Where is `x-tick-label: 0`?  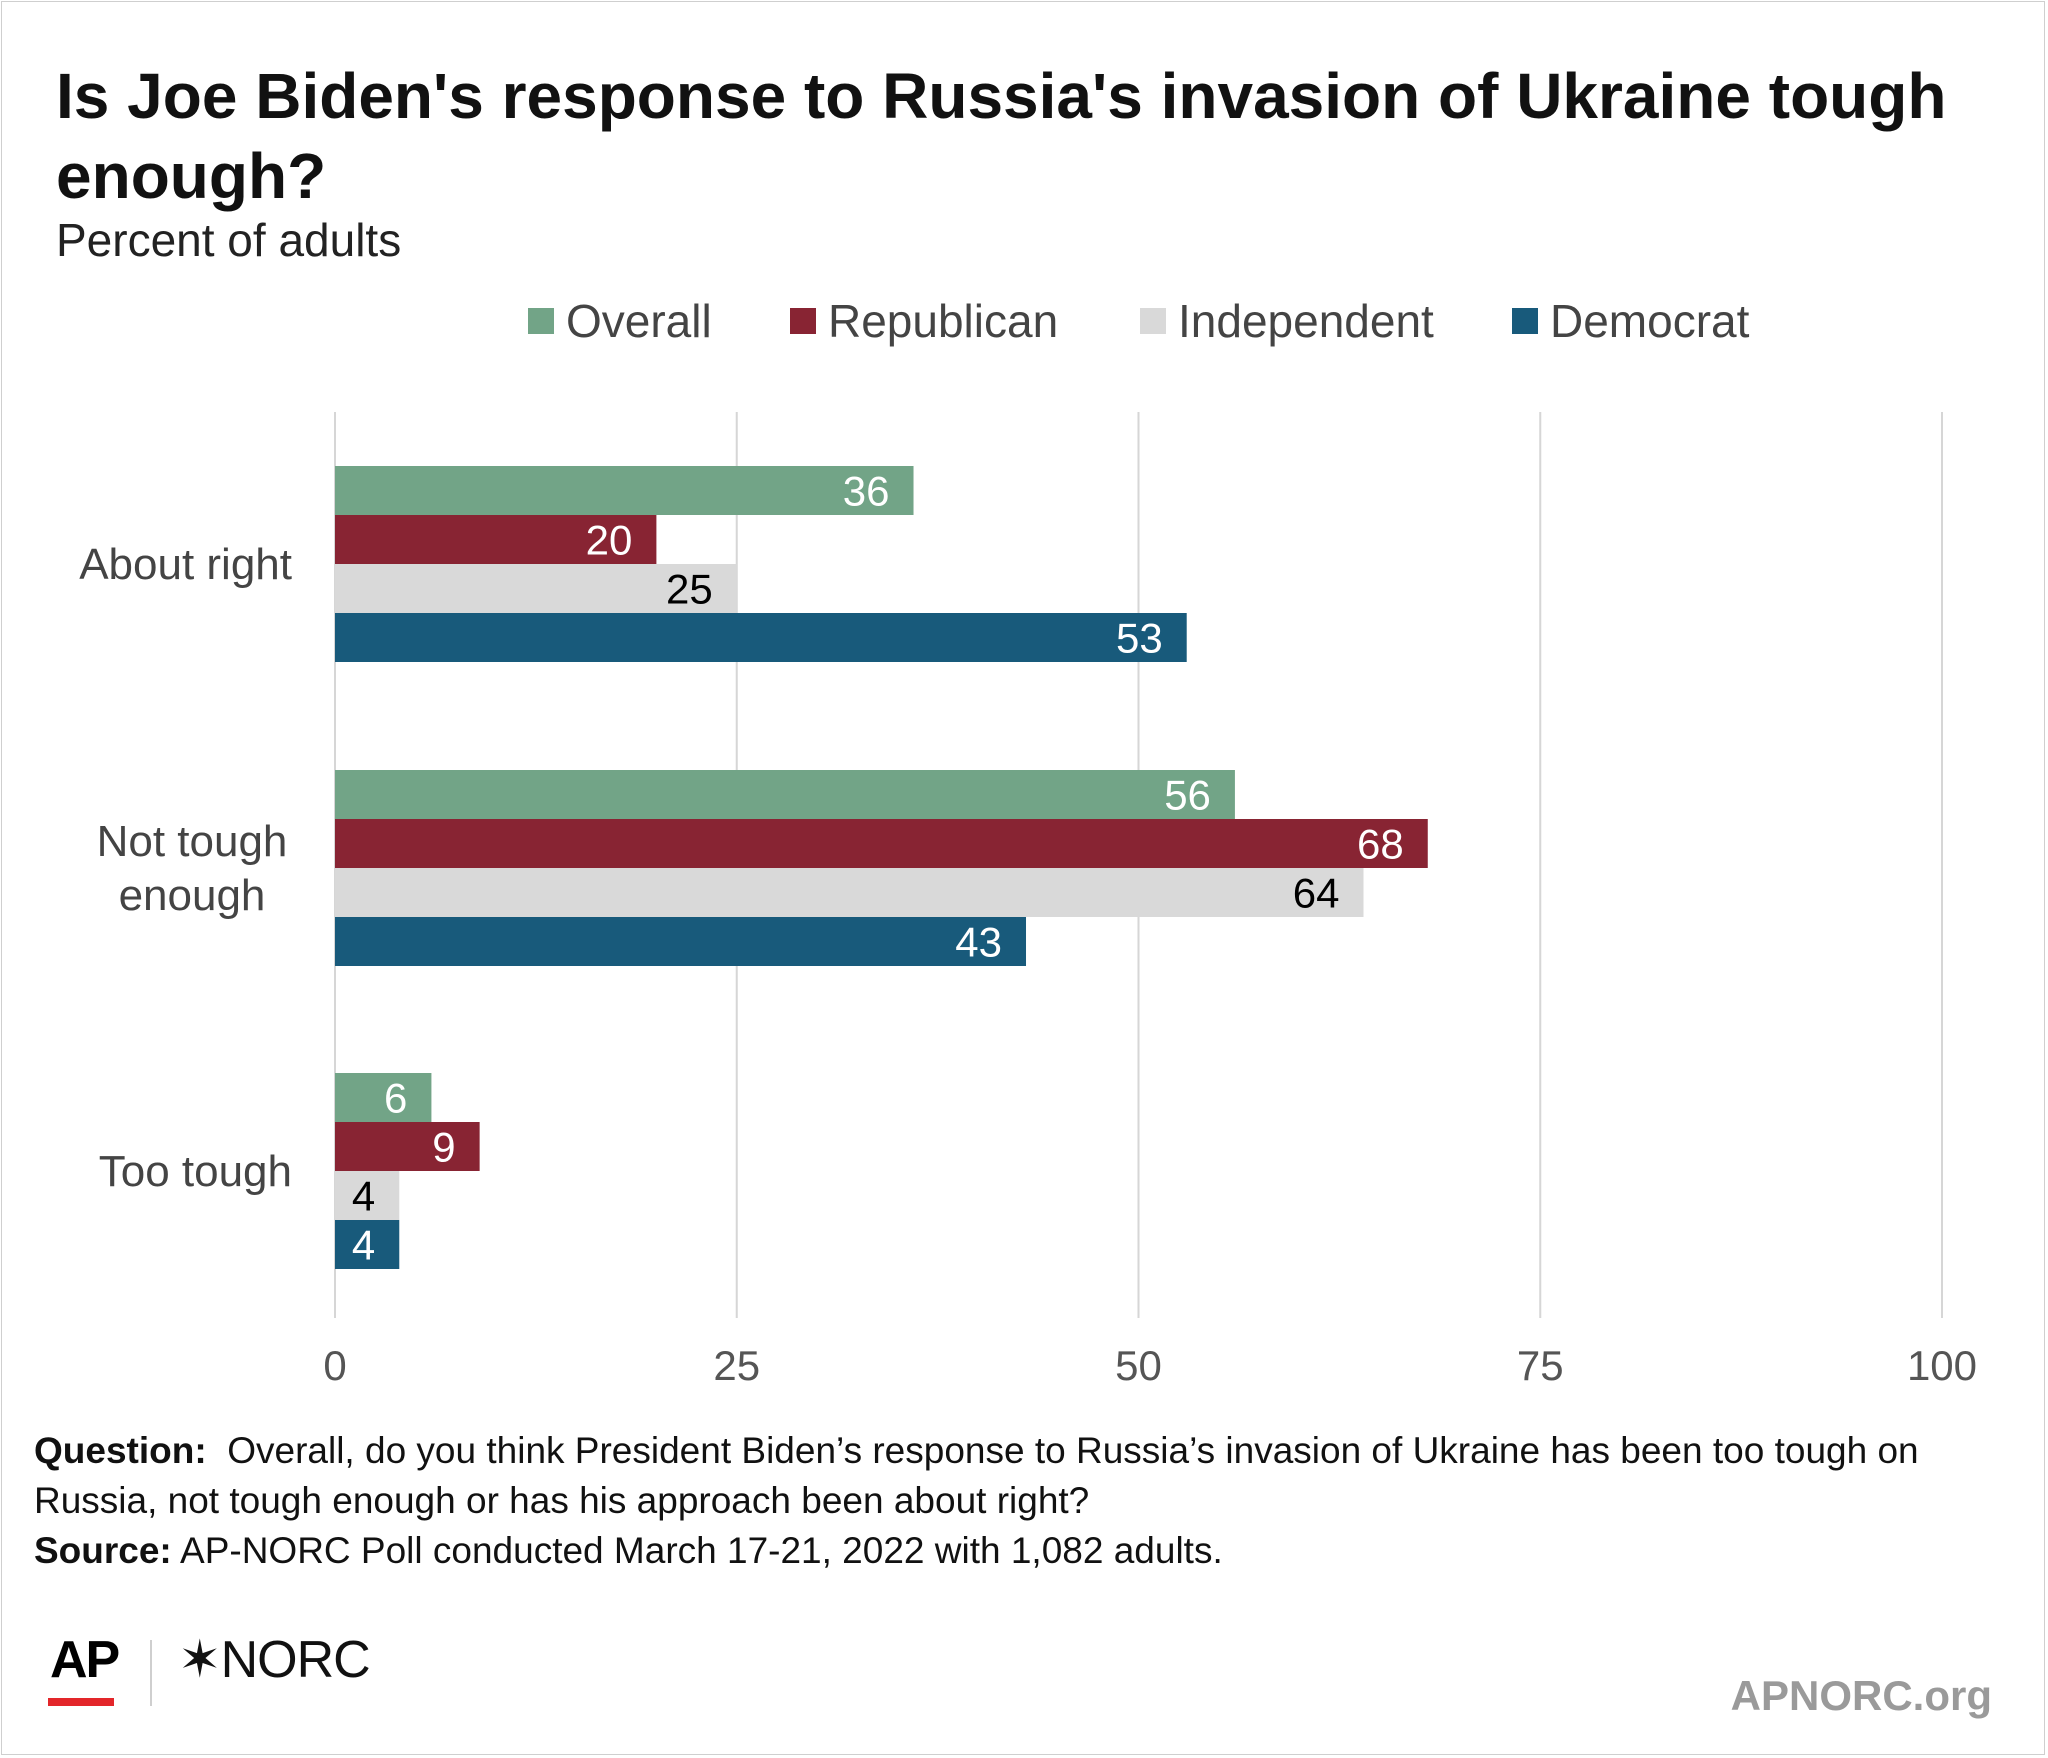 x-tick-label: 0 is located at coordinates (334, 1365).